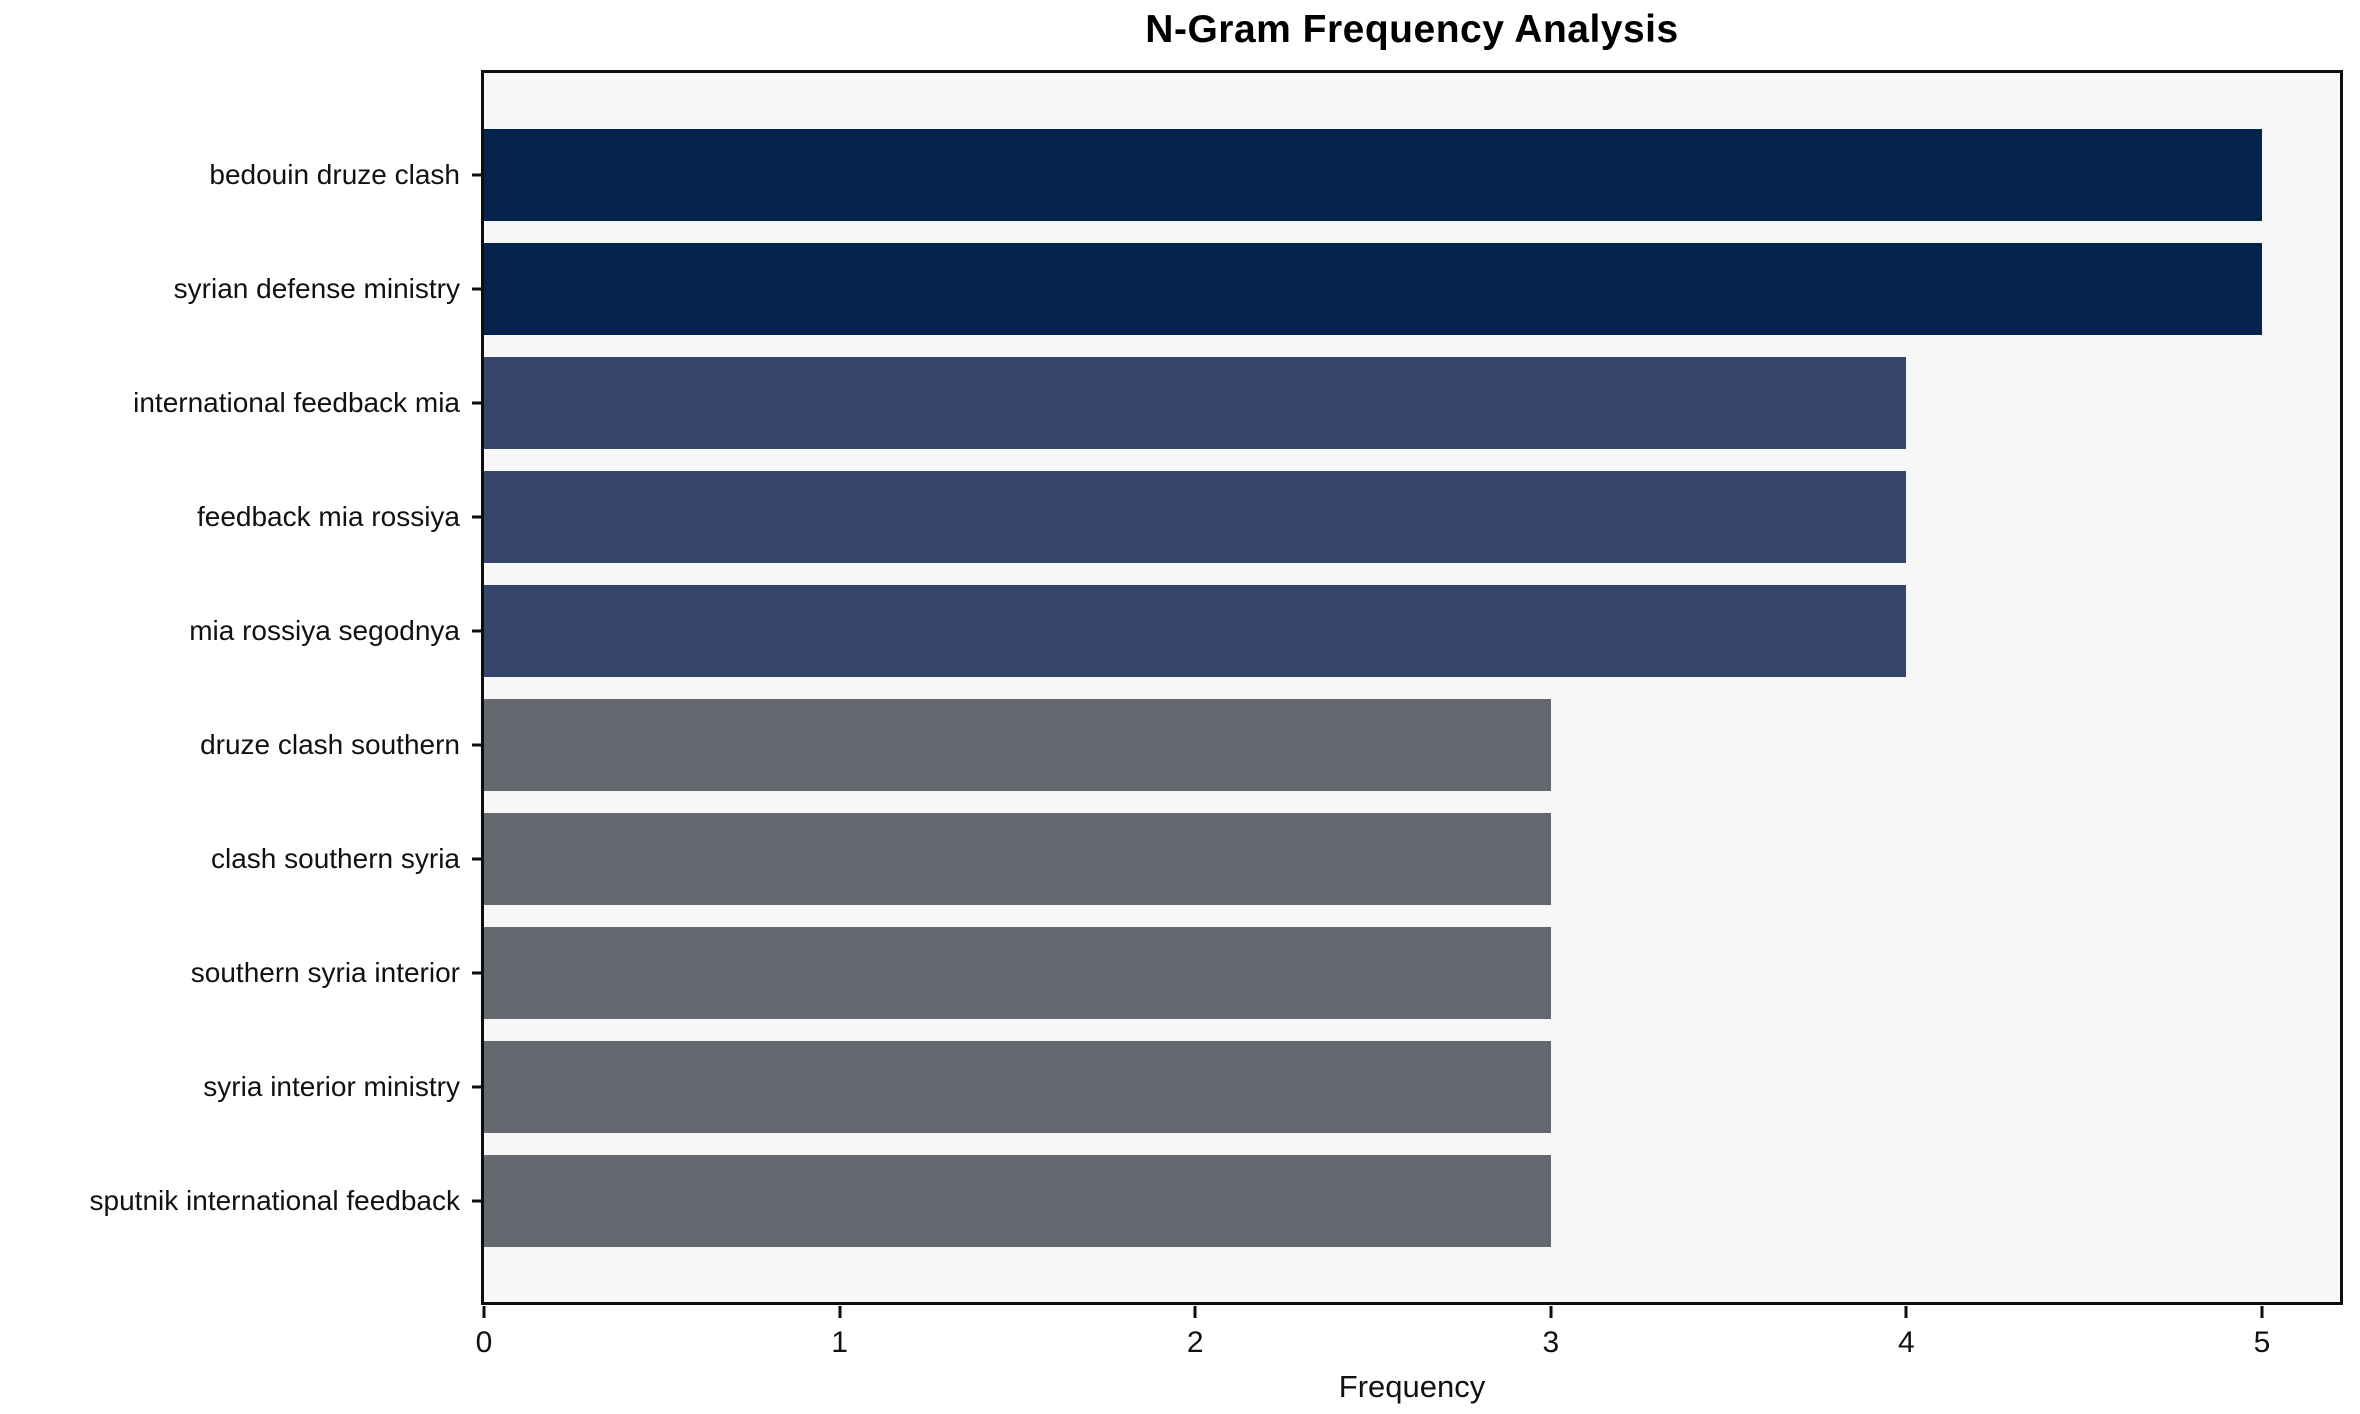  What do you see at coordinates (324, 630) in the screenshot?
I see `y-tick-label: mia rossiya segodnya` at bounding box center [324, 630].